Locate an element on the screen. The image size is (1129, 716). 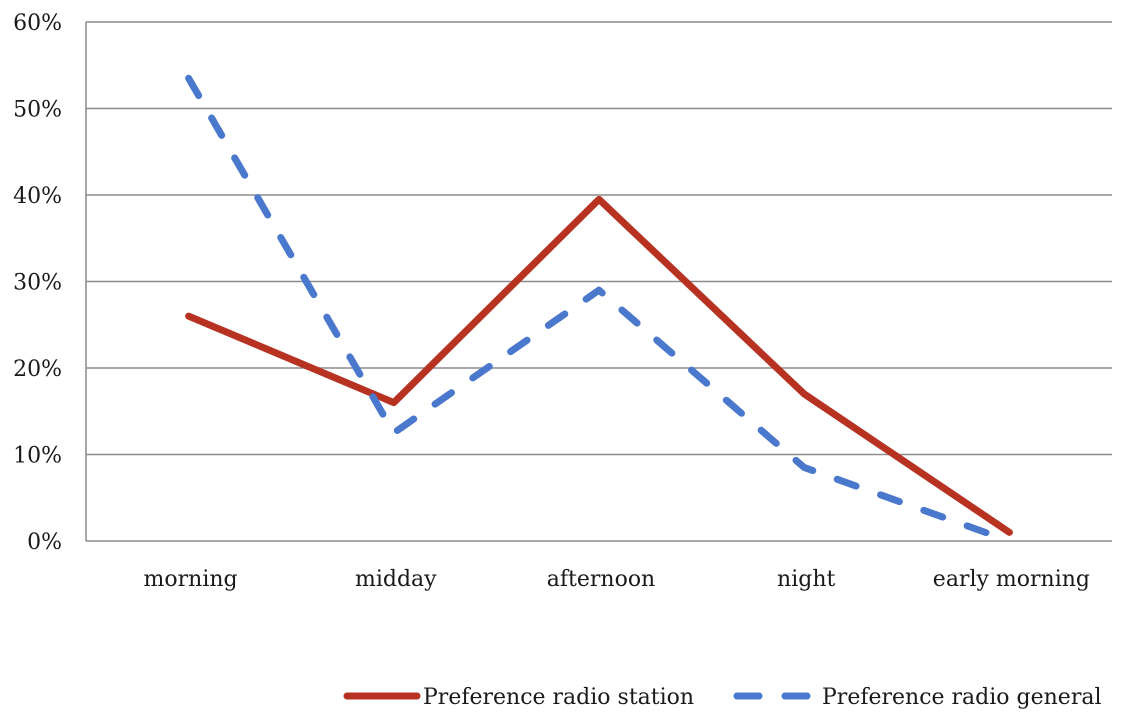
y-tick-label: 30% is located at coordinates (37, 283).